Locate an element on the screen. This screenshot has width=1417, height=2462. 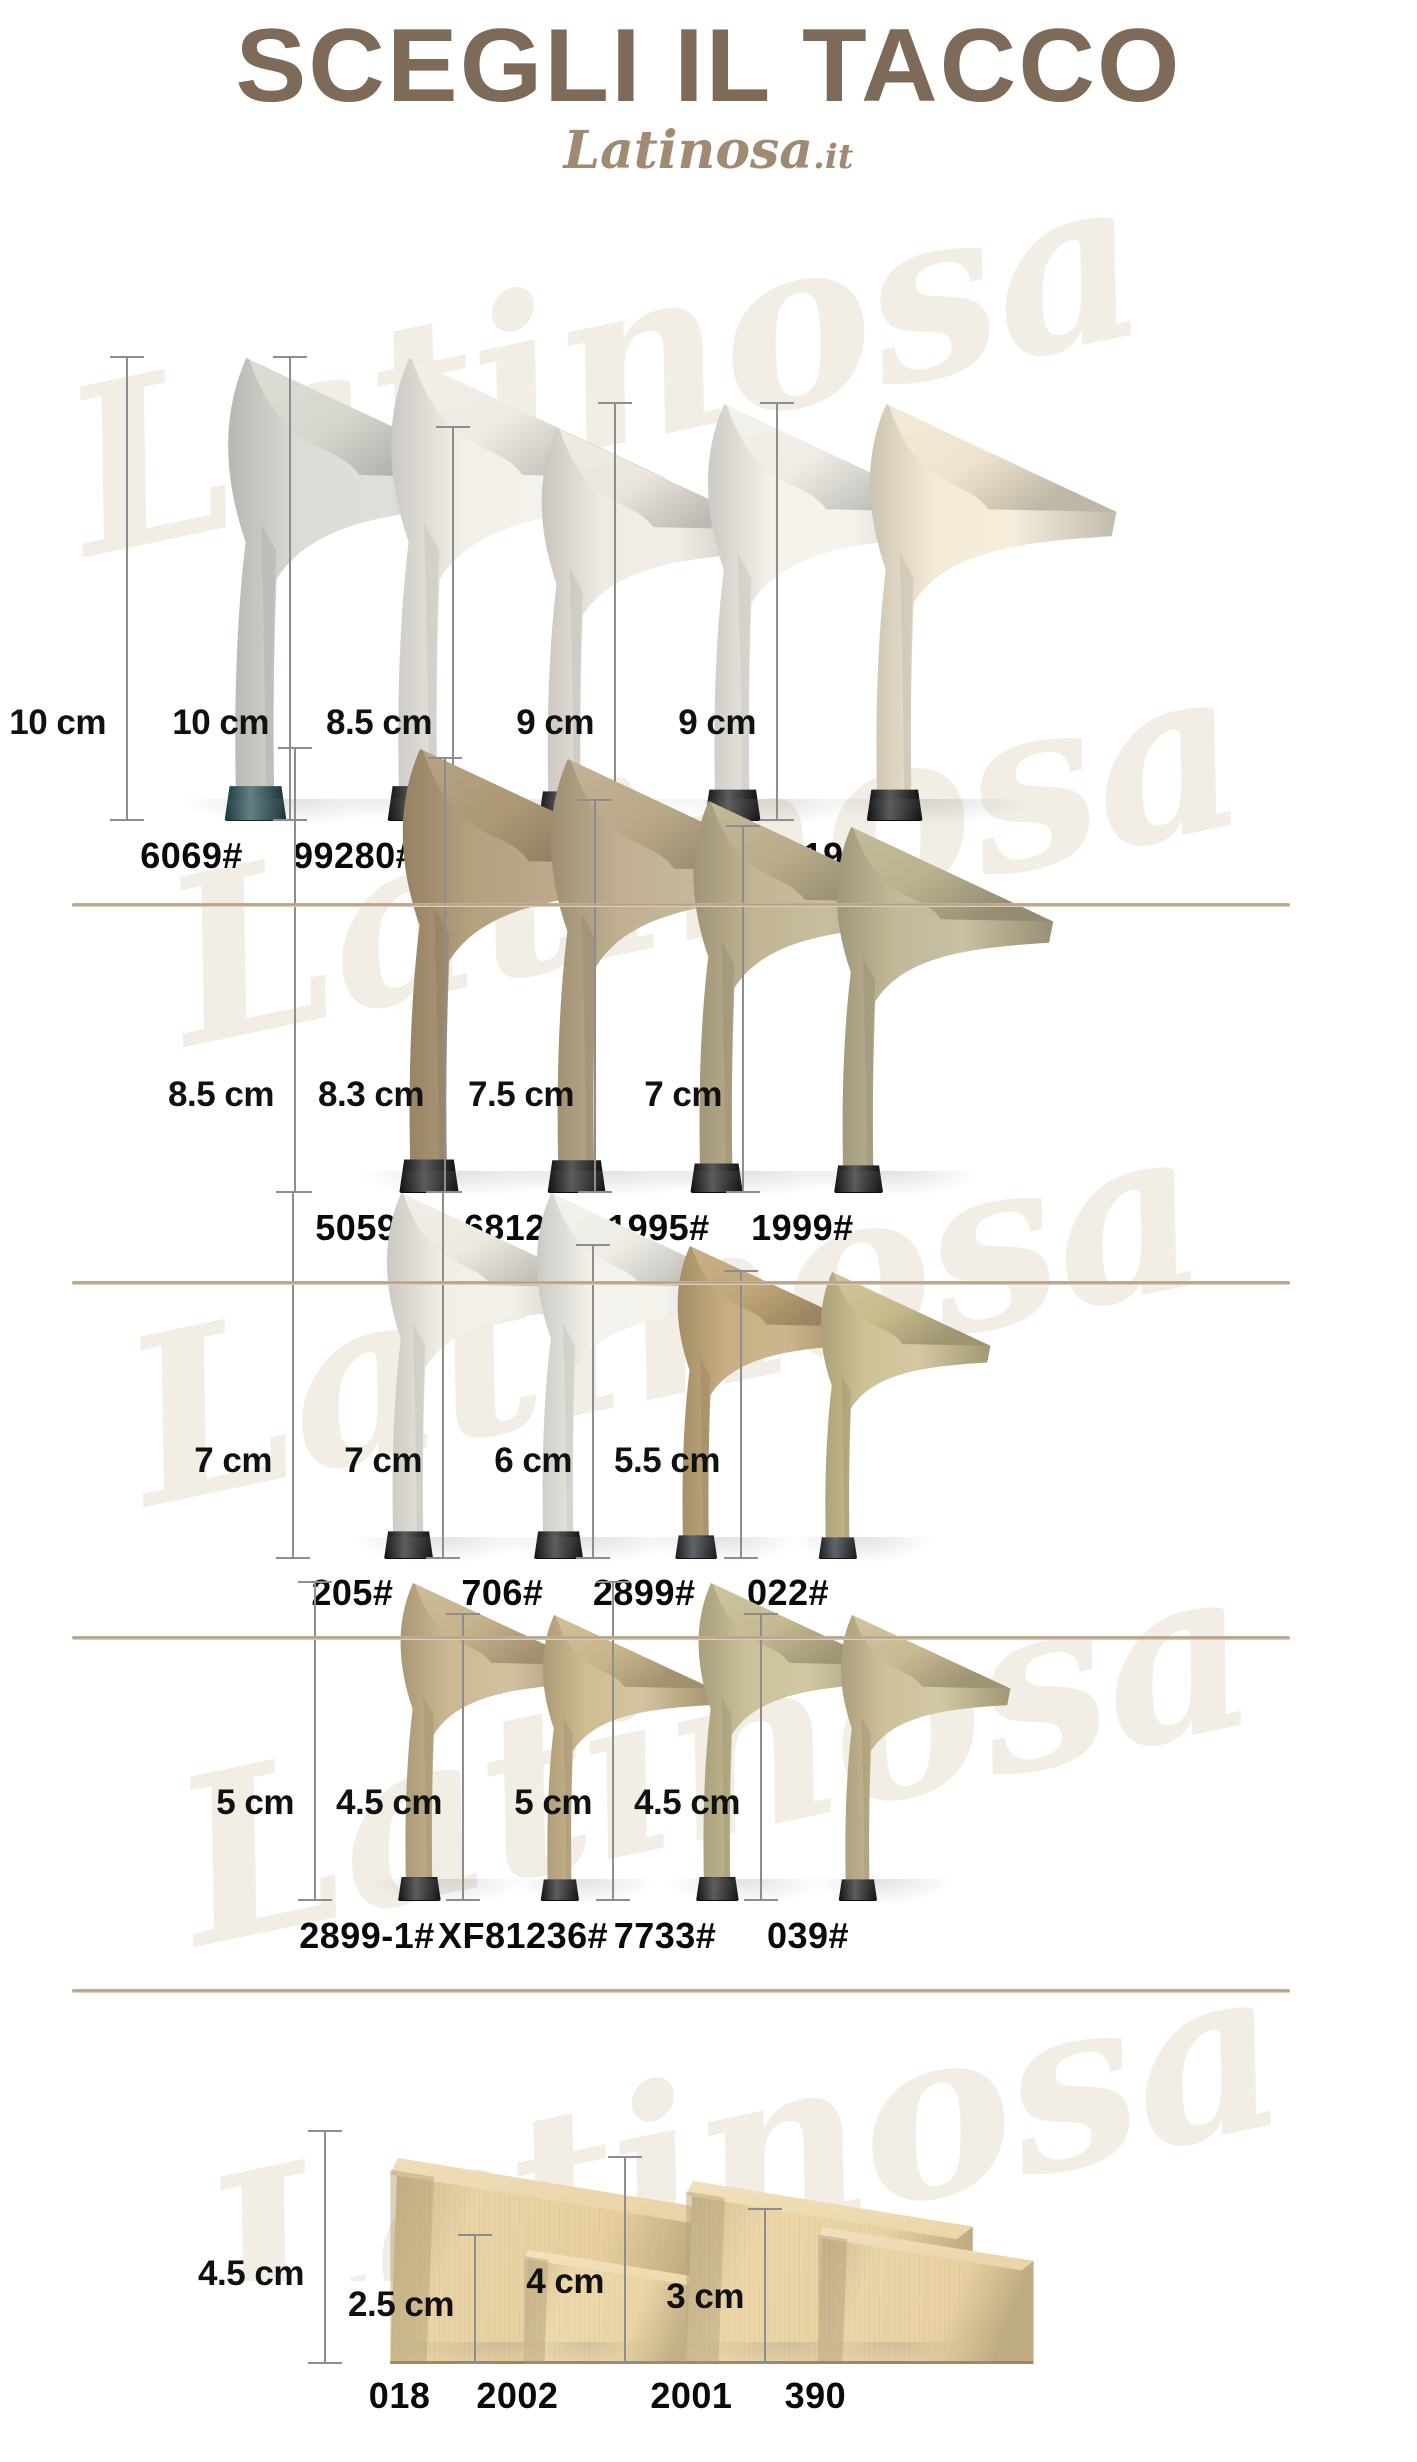
brand-logo: Latinosa.it is located at coordinates (708, 150).